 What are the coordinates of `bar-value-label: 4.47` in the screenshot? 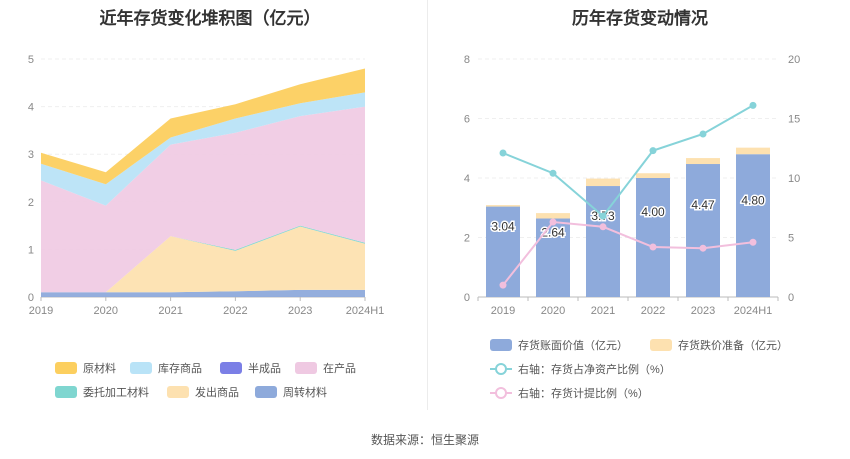 It's located at (703, 205).